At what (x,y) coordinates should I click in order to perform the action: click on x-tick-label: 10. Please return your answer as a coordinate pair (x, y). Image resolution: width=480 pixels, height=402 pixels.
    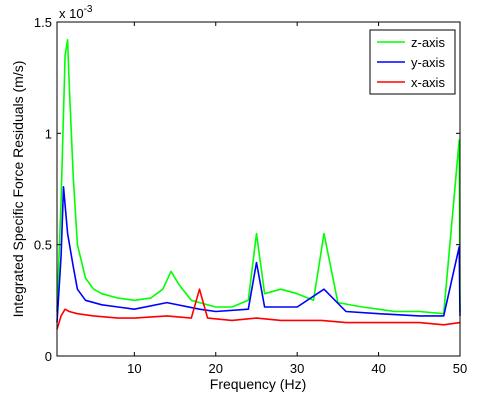
    Looking at the image, I should click on (134, 368).